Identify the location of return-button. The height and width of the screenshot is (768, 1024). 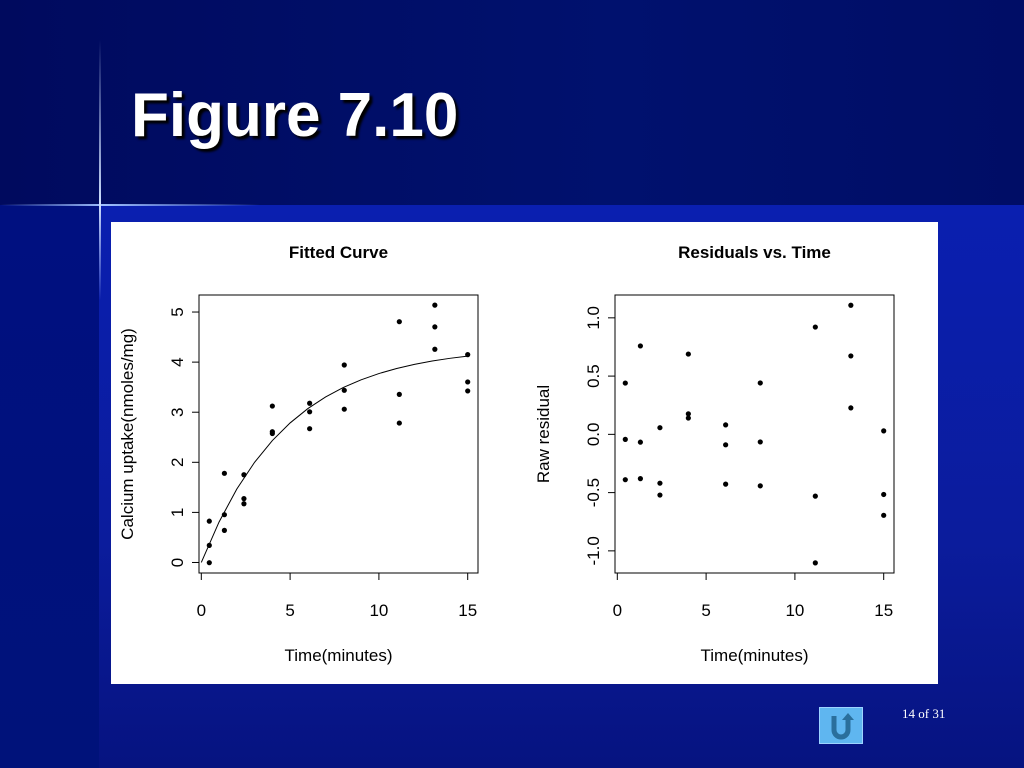
(841, 725).